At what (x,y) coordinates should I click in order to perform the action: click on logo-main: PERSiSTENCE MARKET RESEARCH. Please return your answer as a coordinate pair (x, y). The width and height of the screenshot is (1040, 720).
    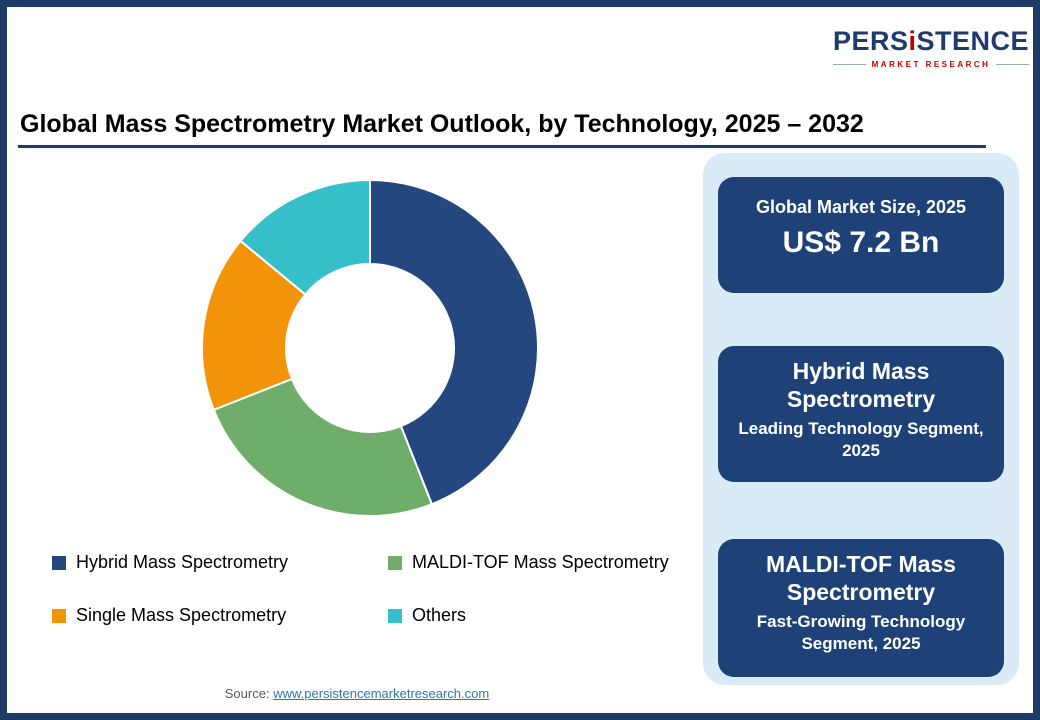
    Looking at the image, I should click on (929, 48).